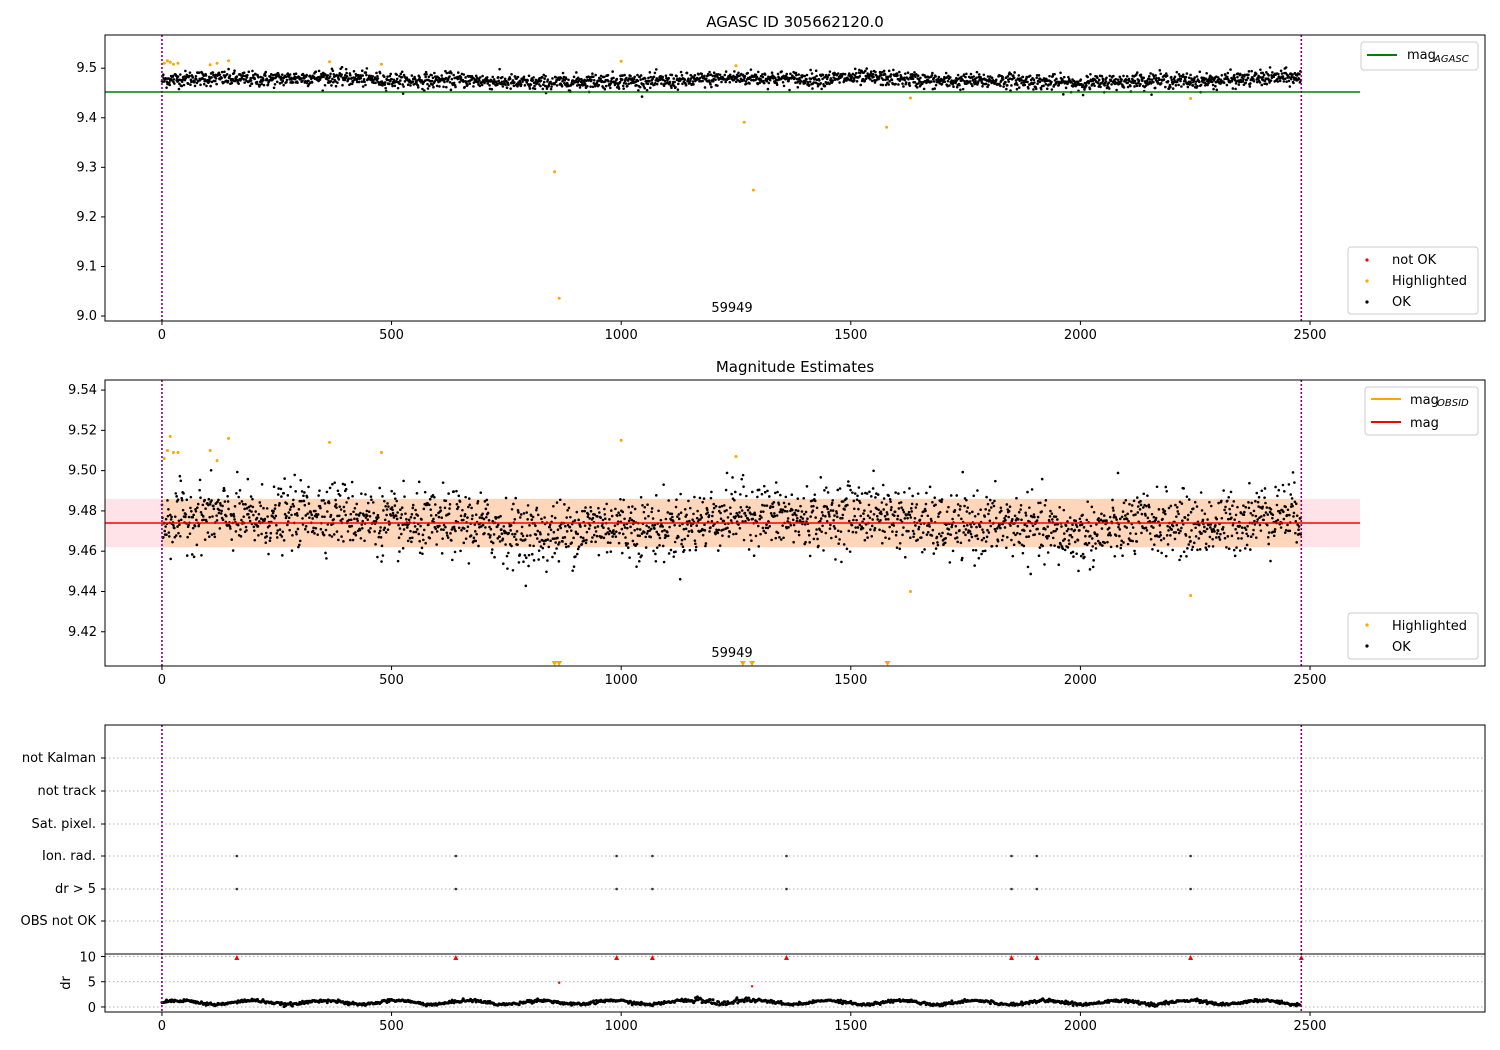 This screenshot has width=1500, height=1050. Describe the element at coordinates (86, 118) in the screenshot. I see `y-tick-label: 9.4` at that location.